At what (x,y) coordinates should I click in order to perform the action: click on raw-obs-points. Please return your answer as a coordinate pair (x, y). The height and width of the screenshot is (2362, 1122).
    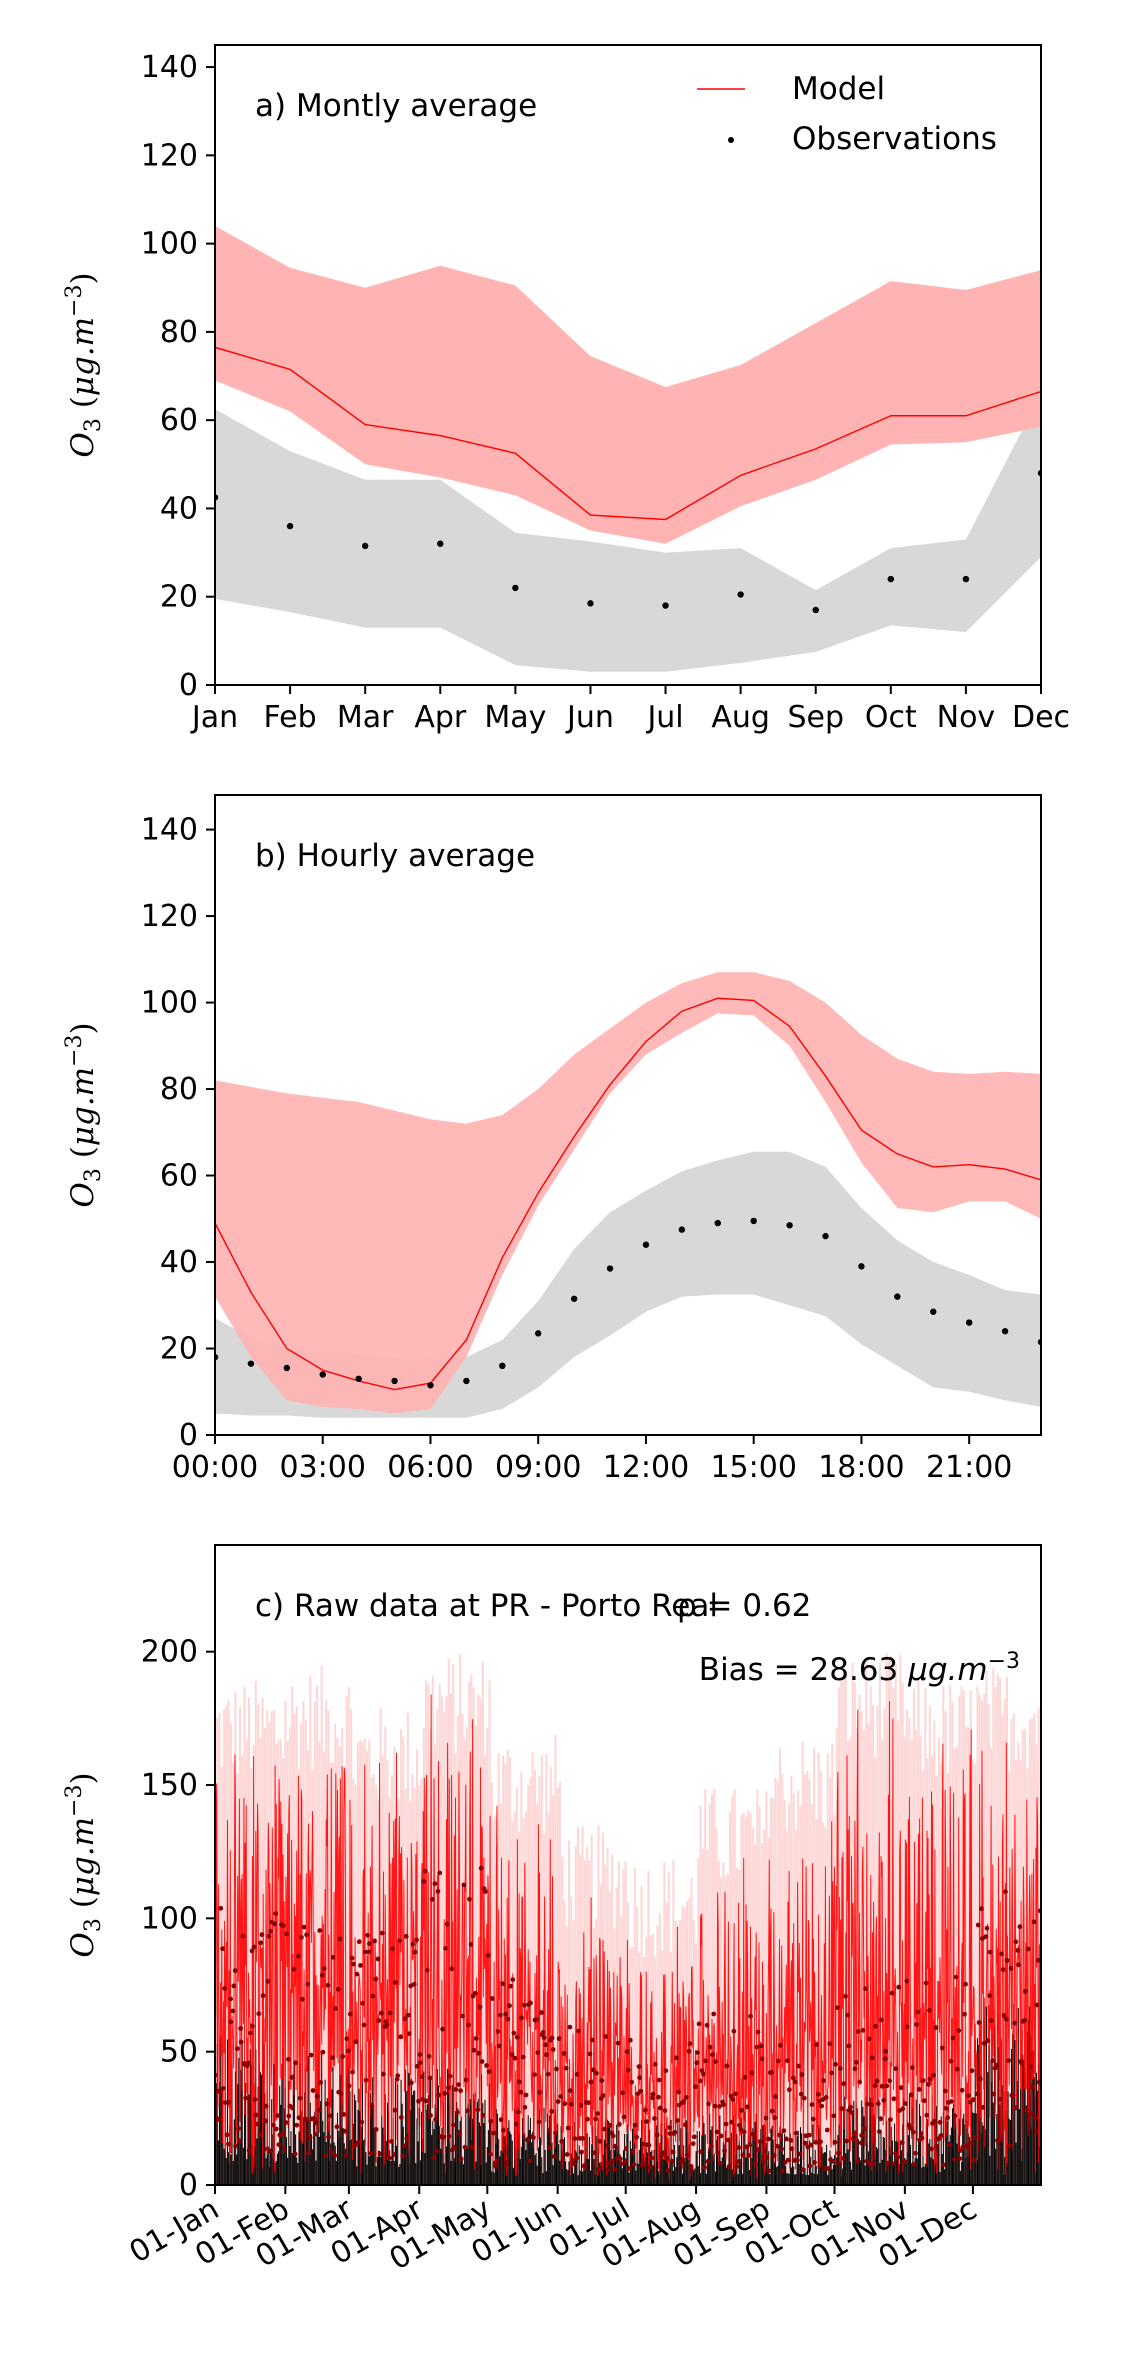
    Looking at the image, I should click on (628, 2019).